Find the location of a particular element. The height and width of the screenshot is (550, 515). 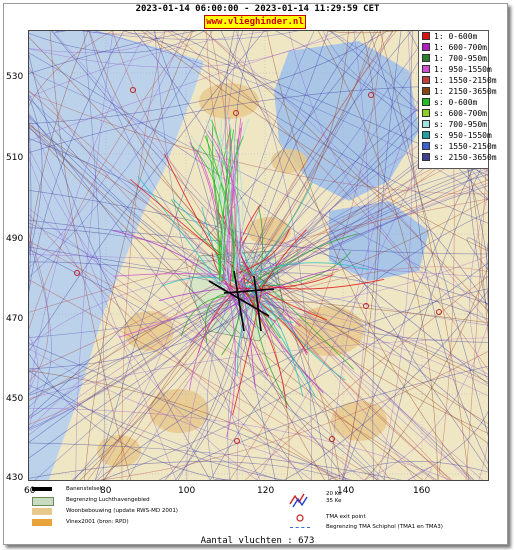

runway-swatch is located at coordinates (42, 489).